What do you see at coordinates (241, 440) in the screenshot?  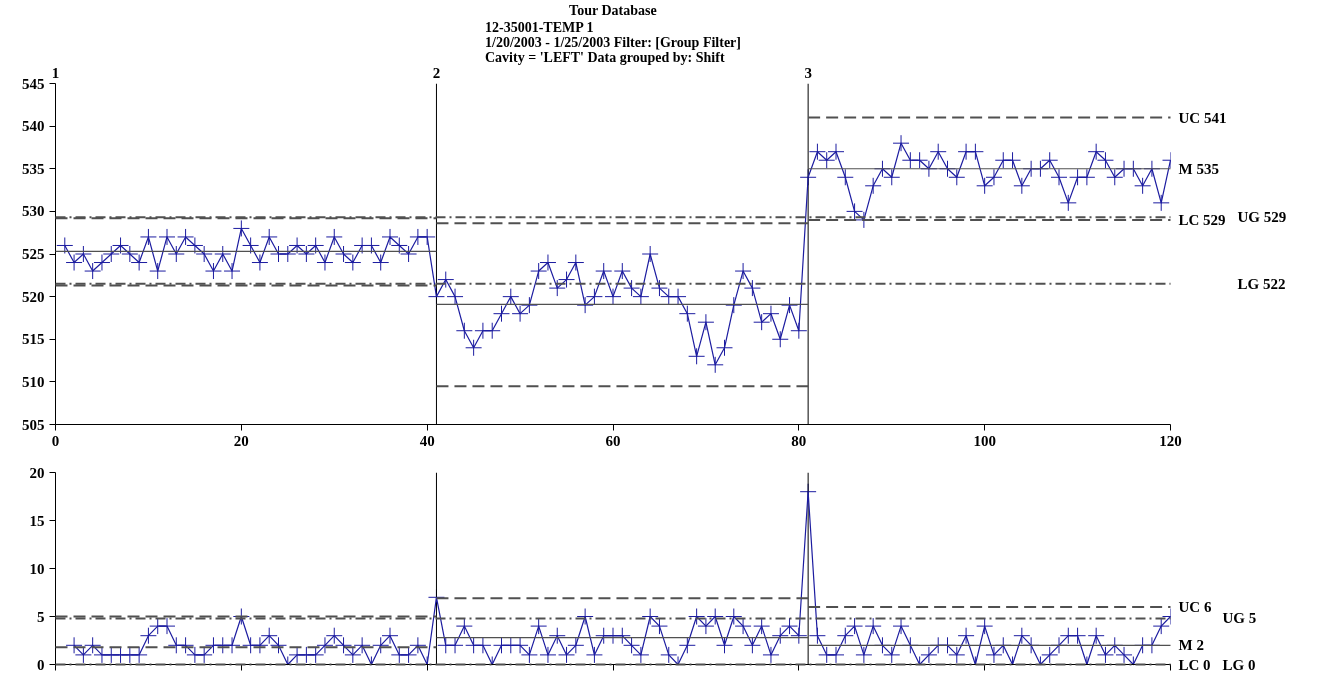 I see `x-tick-label: 20` at bounding box center [241, 440].